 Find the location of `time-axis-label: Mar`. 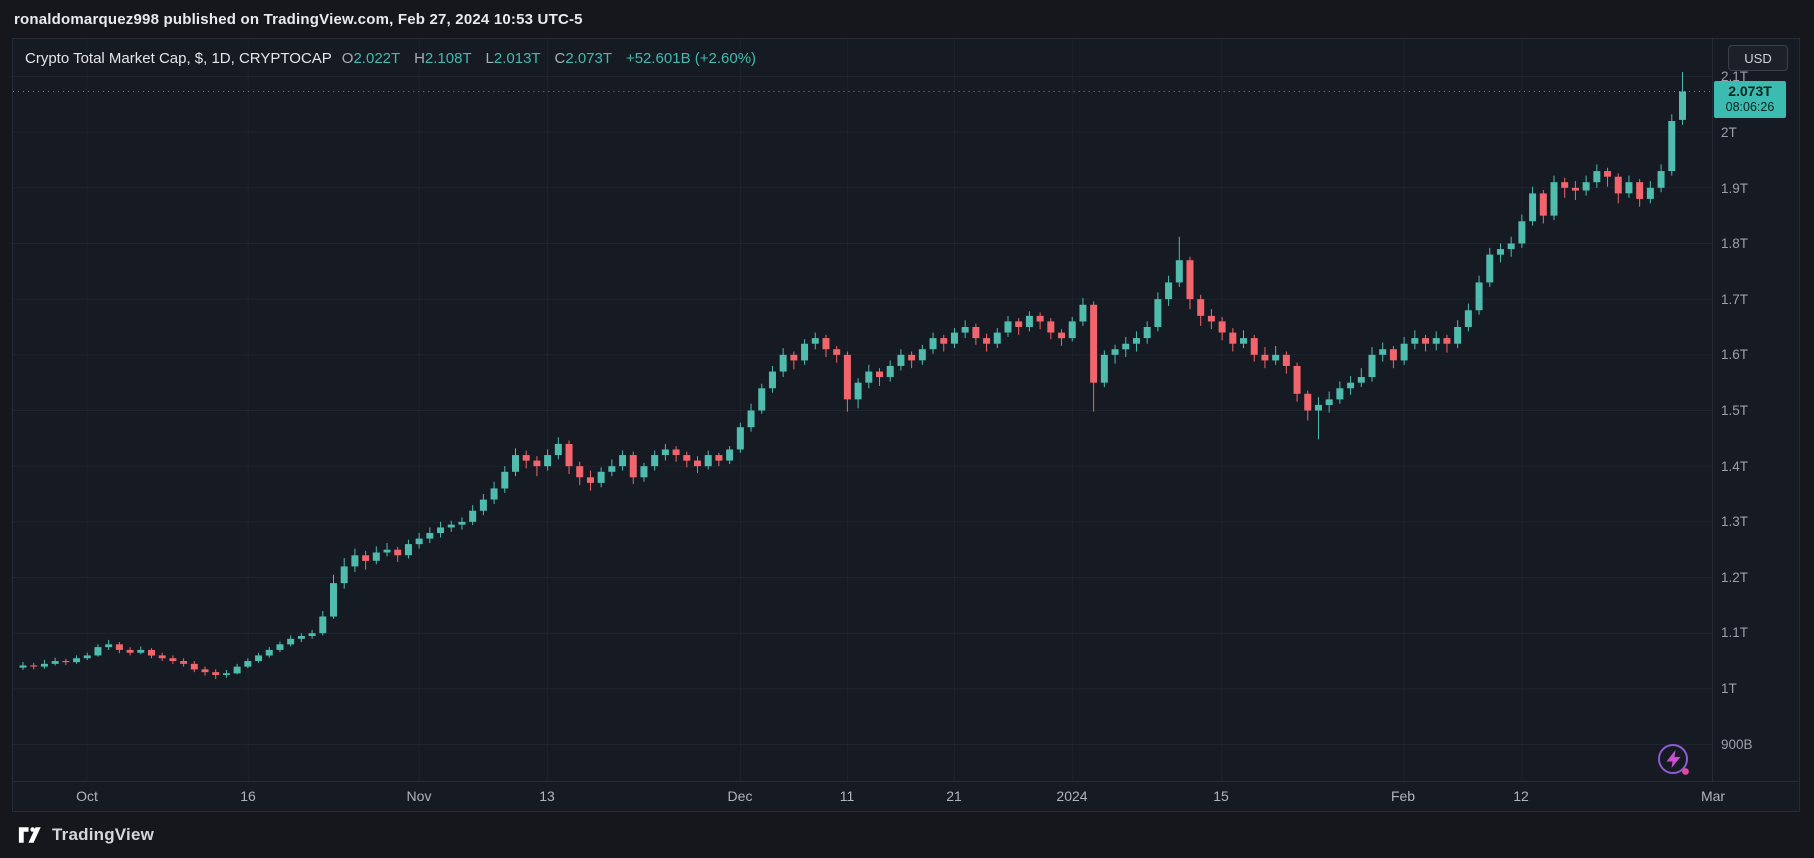

time-axis-label: Mar is located at coordinates (1713, 796).